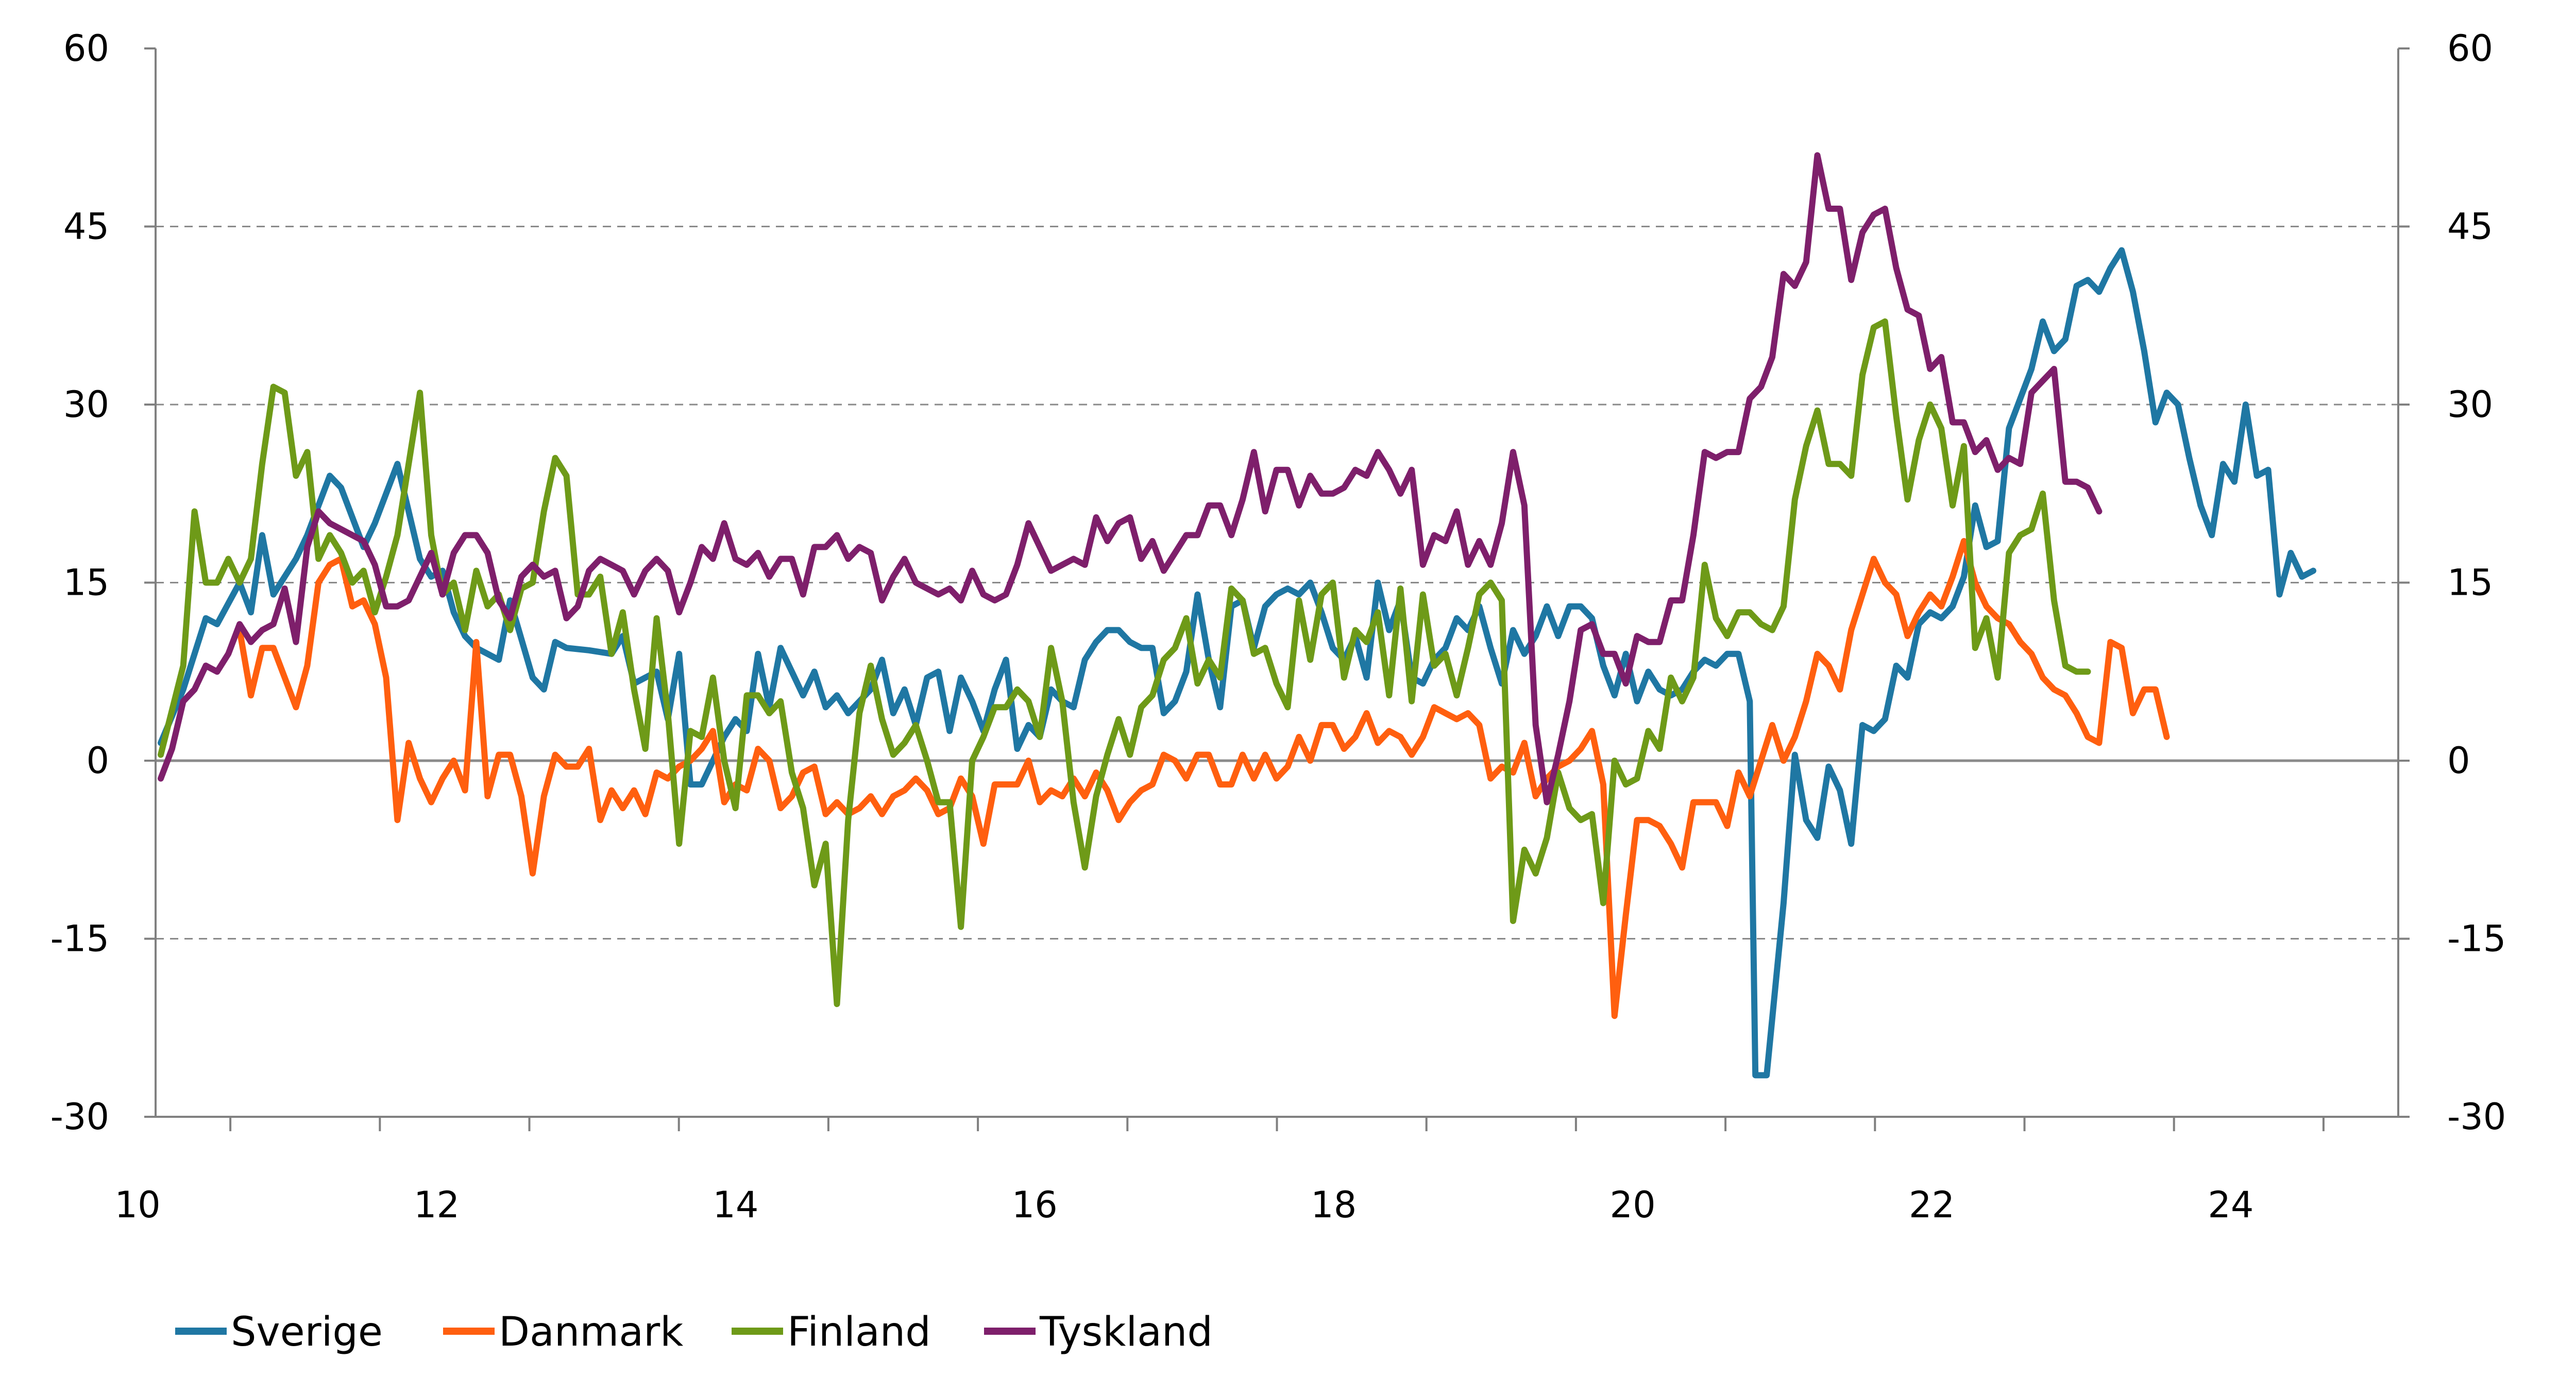 The image size is (2576, 1392). I want to click on x-tick-label: 10, so click(138, 1205).